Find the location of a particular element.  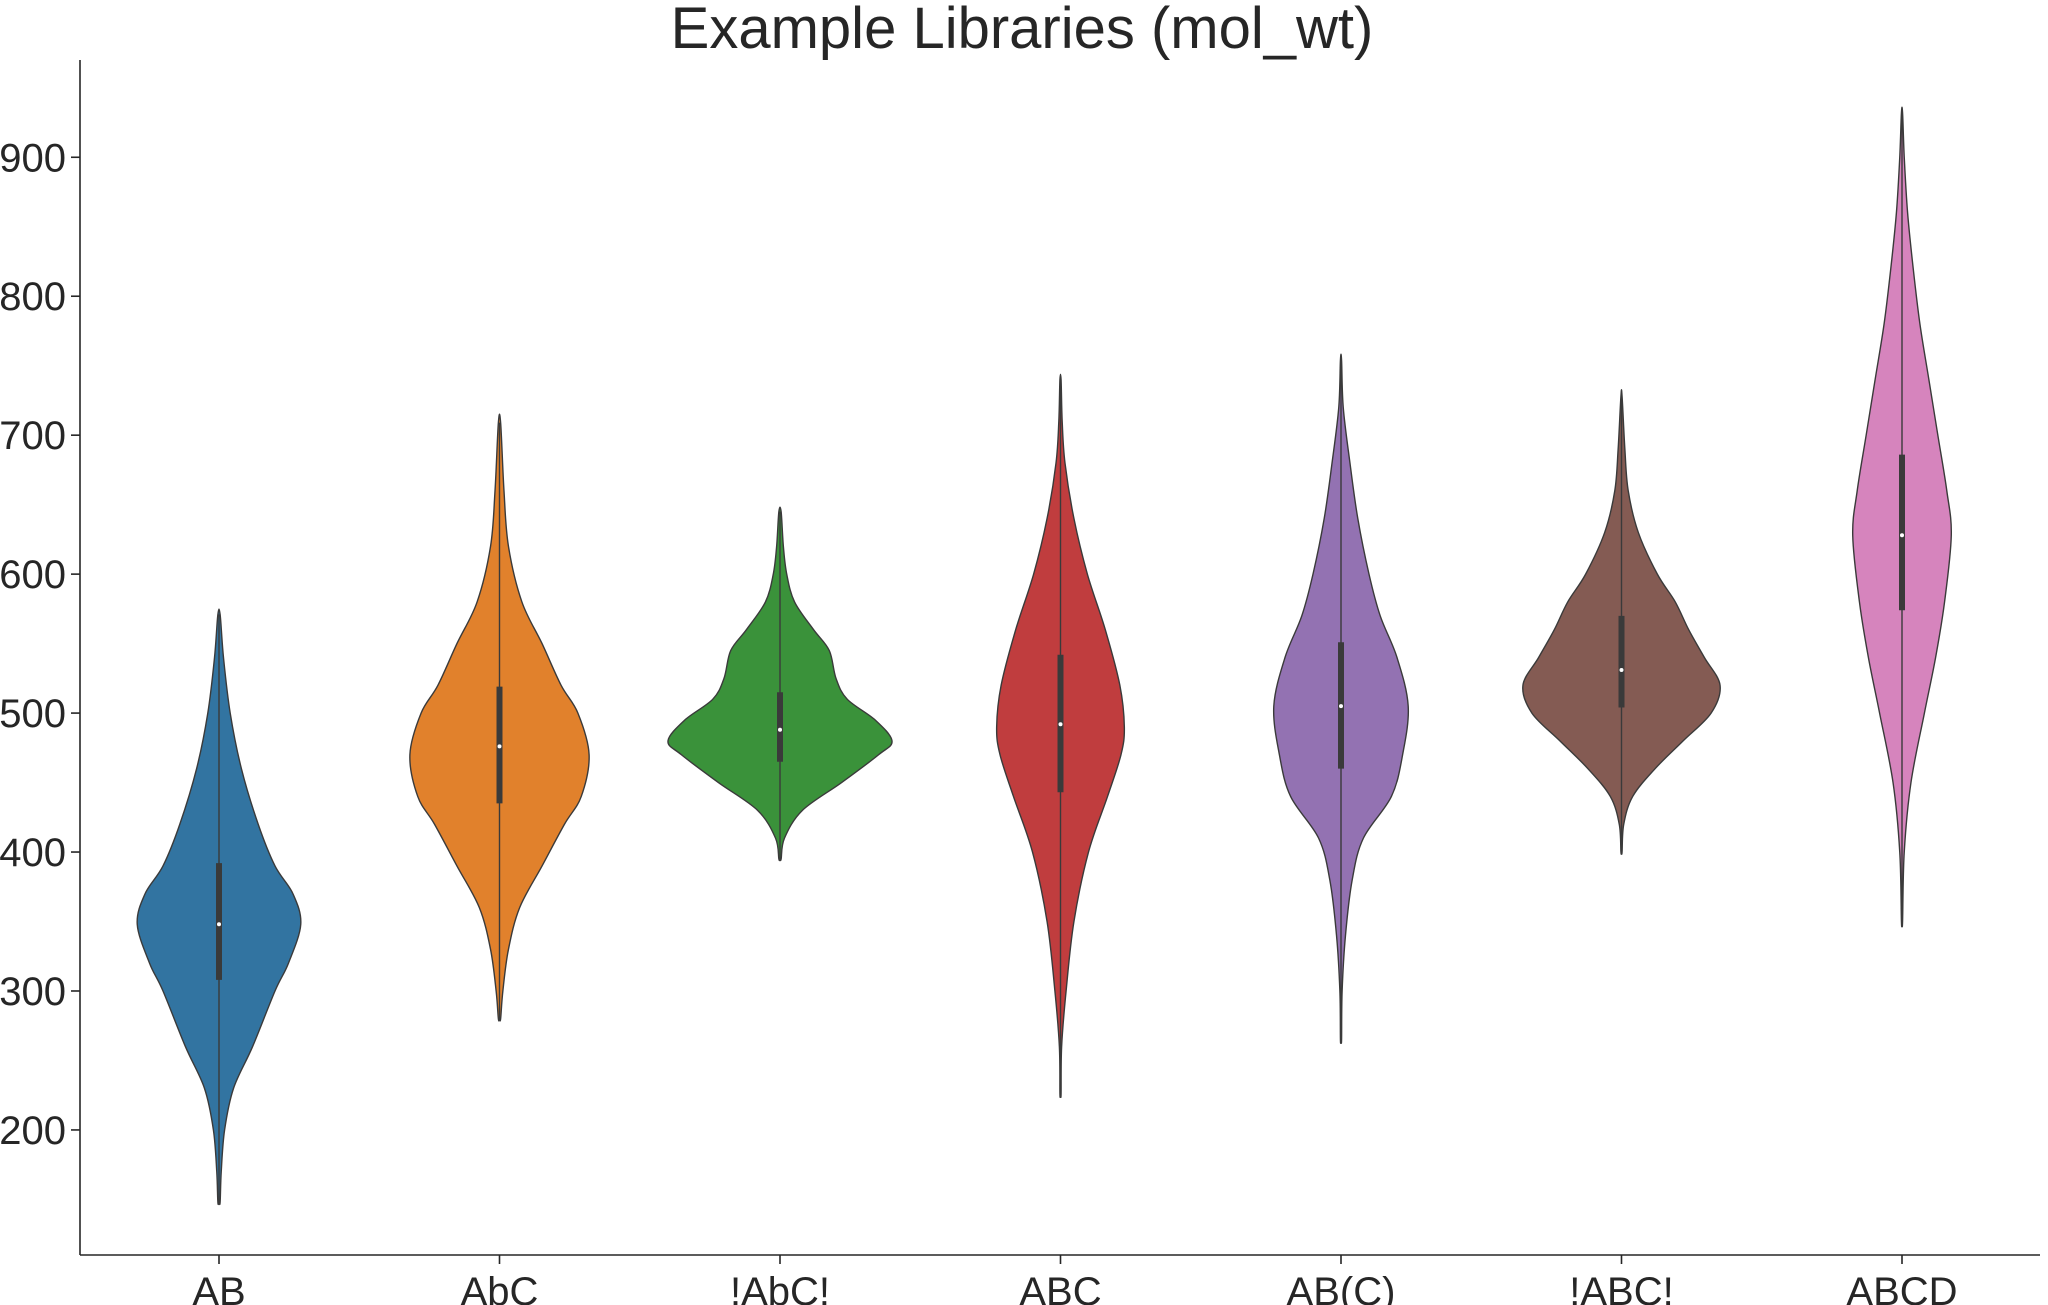

y-tick-label: 700 is located at coordinates (33, 436).